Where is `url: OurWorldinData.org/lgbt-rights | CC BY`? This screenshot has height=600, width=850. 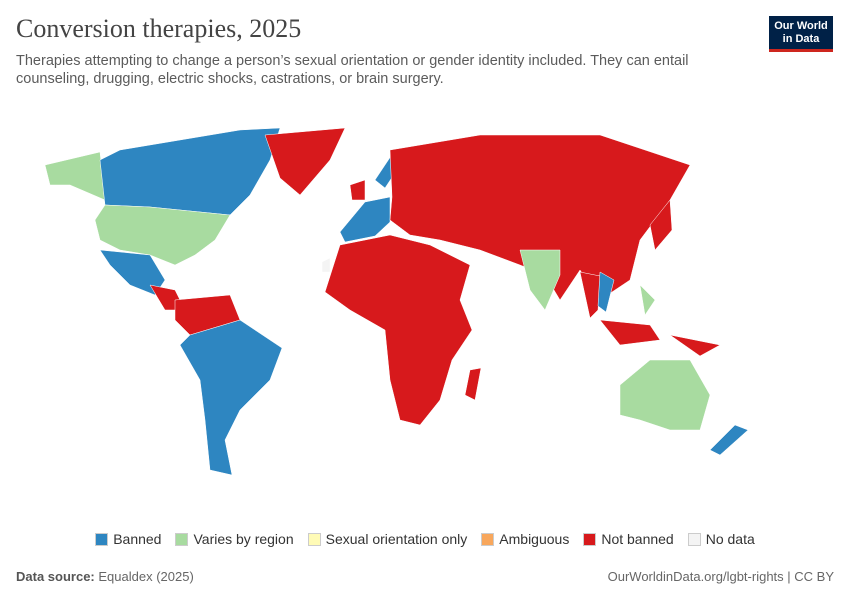
url: OurWorldinData.org/lgbt-rights | CC BY is located at coordinates (720, 576).